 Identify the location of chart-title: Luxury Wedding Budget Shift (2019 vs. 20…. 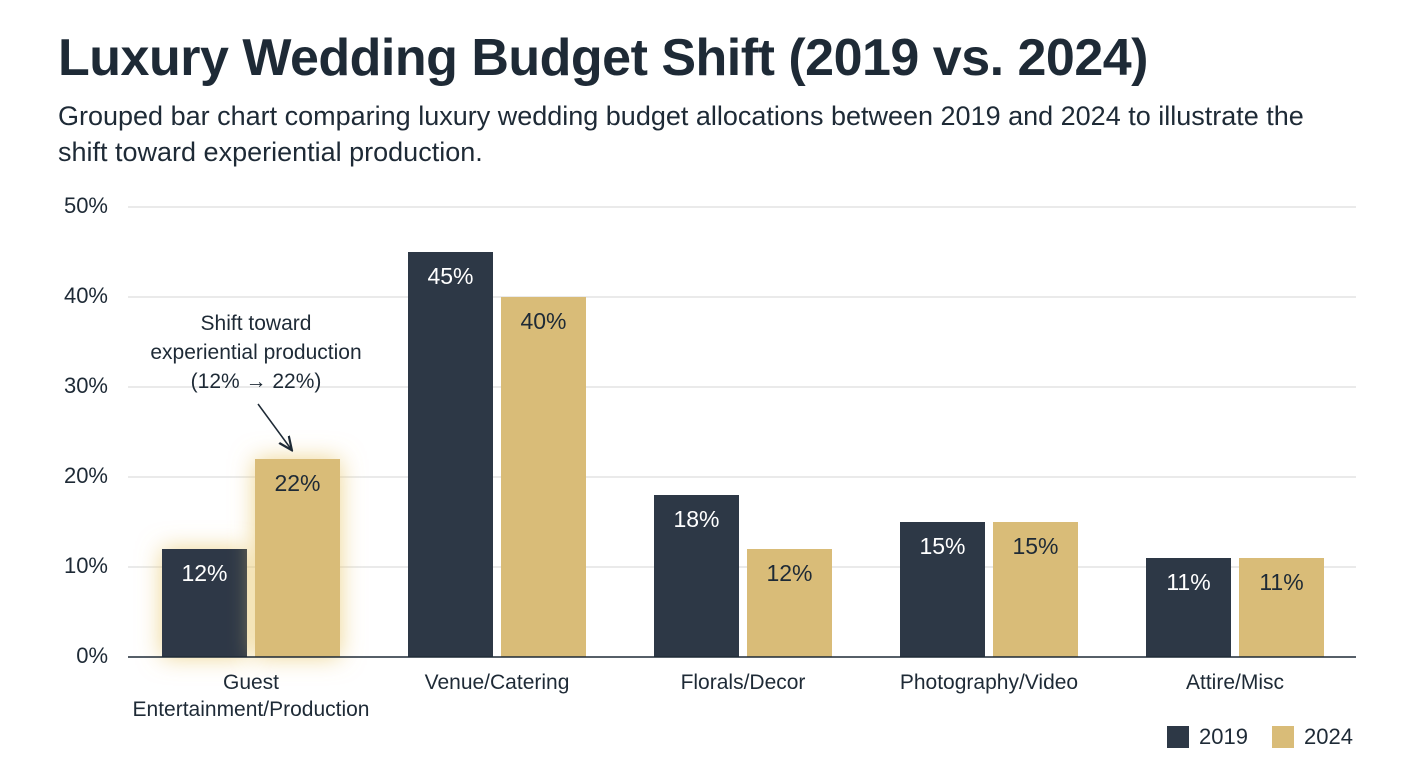
(603, 58).